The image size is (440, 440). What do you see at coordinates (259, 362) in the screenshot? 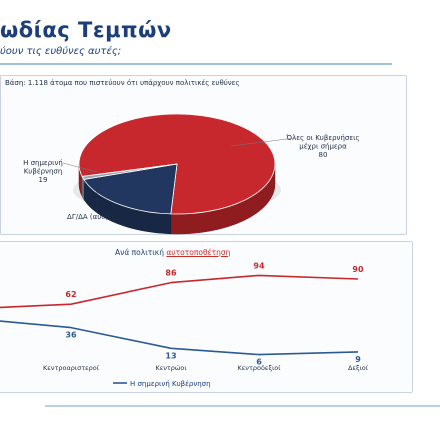
I see `data-label-1-3: 6` at bounding box center [259, 362].